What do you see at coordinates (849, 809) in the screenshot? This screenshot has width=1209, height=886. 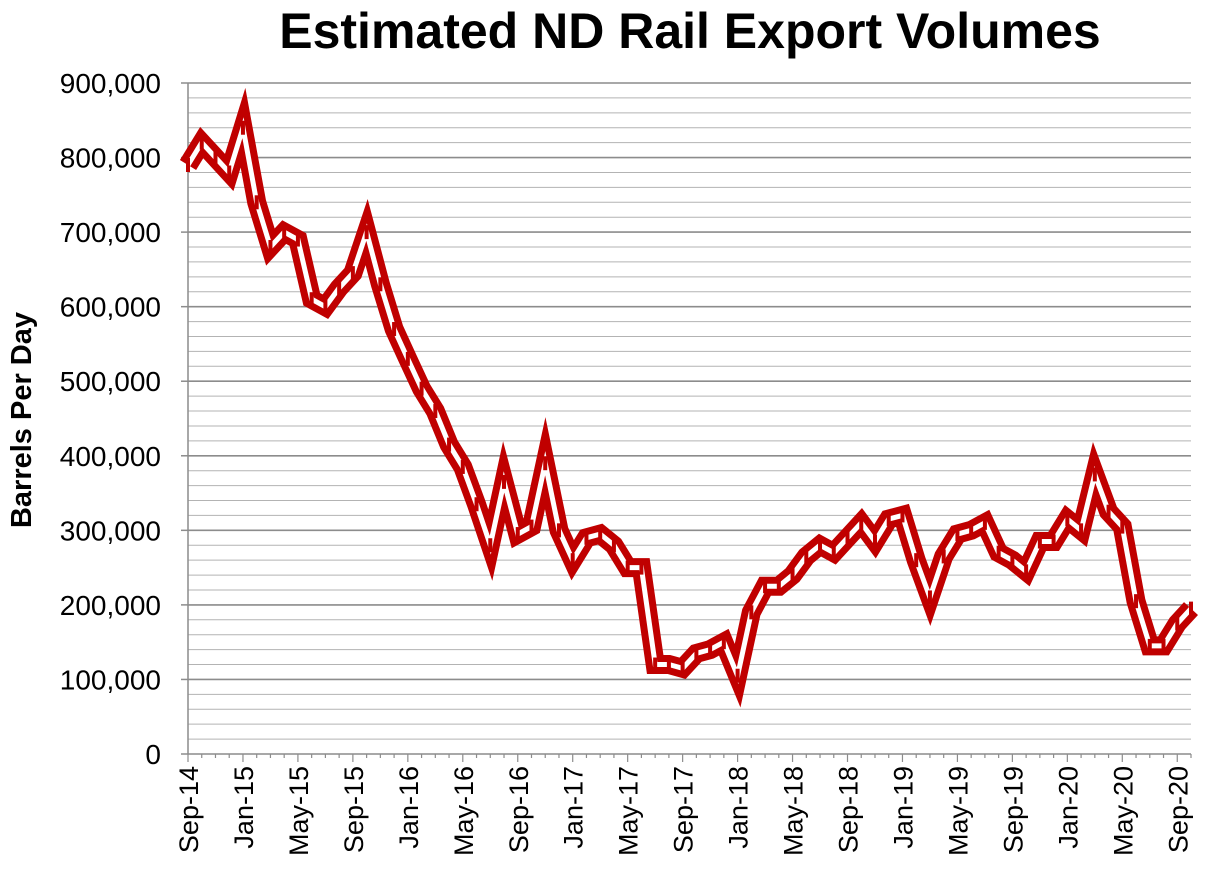 I see `x-tick-label: Sep-18` at bounding box center [849, 809].